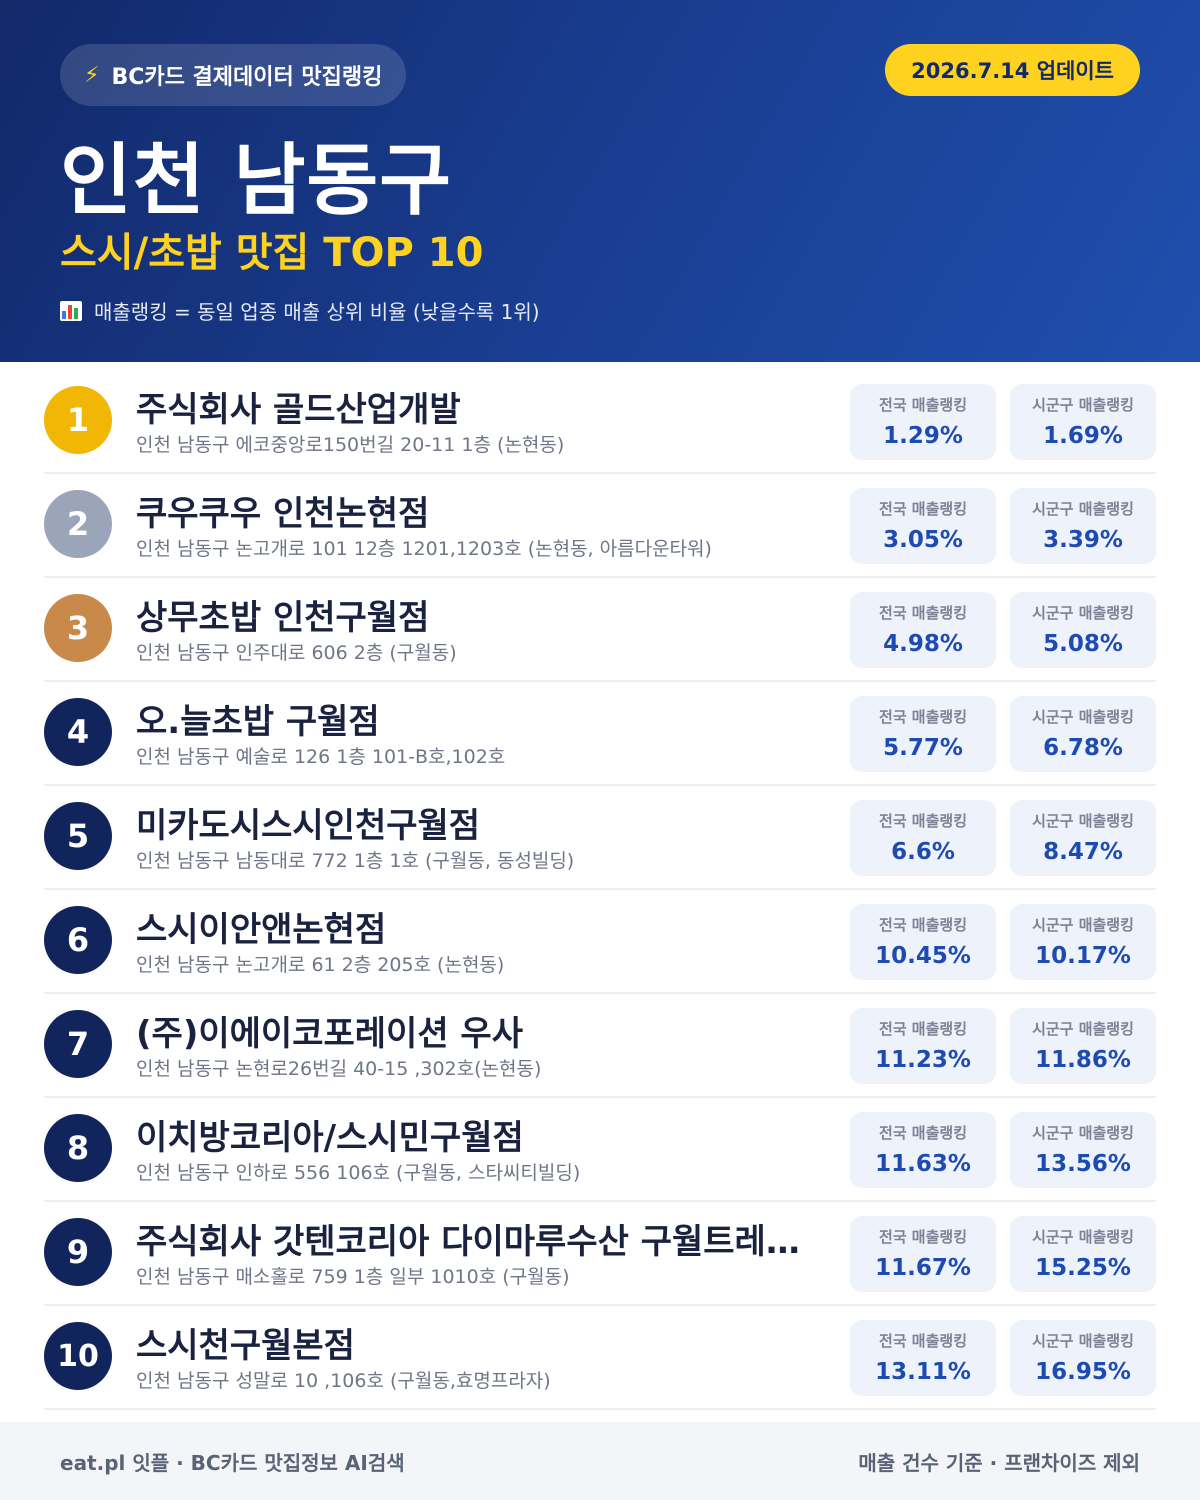 This screenshot has width=1200, height=1500. Describe the element at coordinates (320, 965) in the screenshot. I see `restaurant-address: 인천 남동구 논고개로 61 2층 205호 (논현동)` at that location.